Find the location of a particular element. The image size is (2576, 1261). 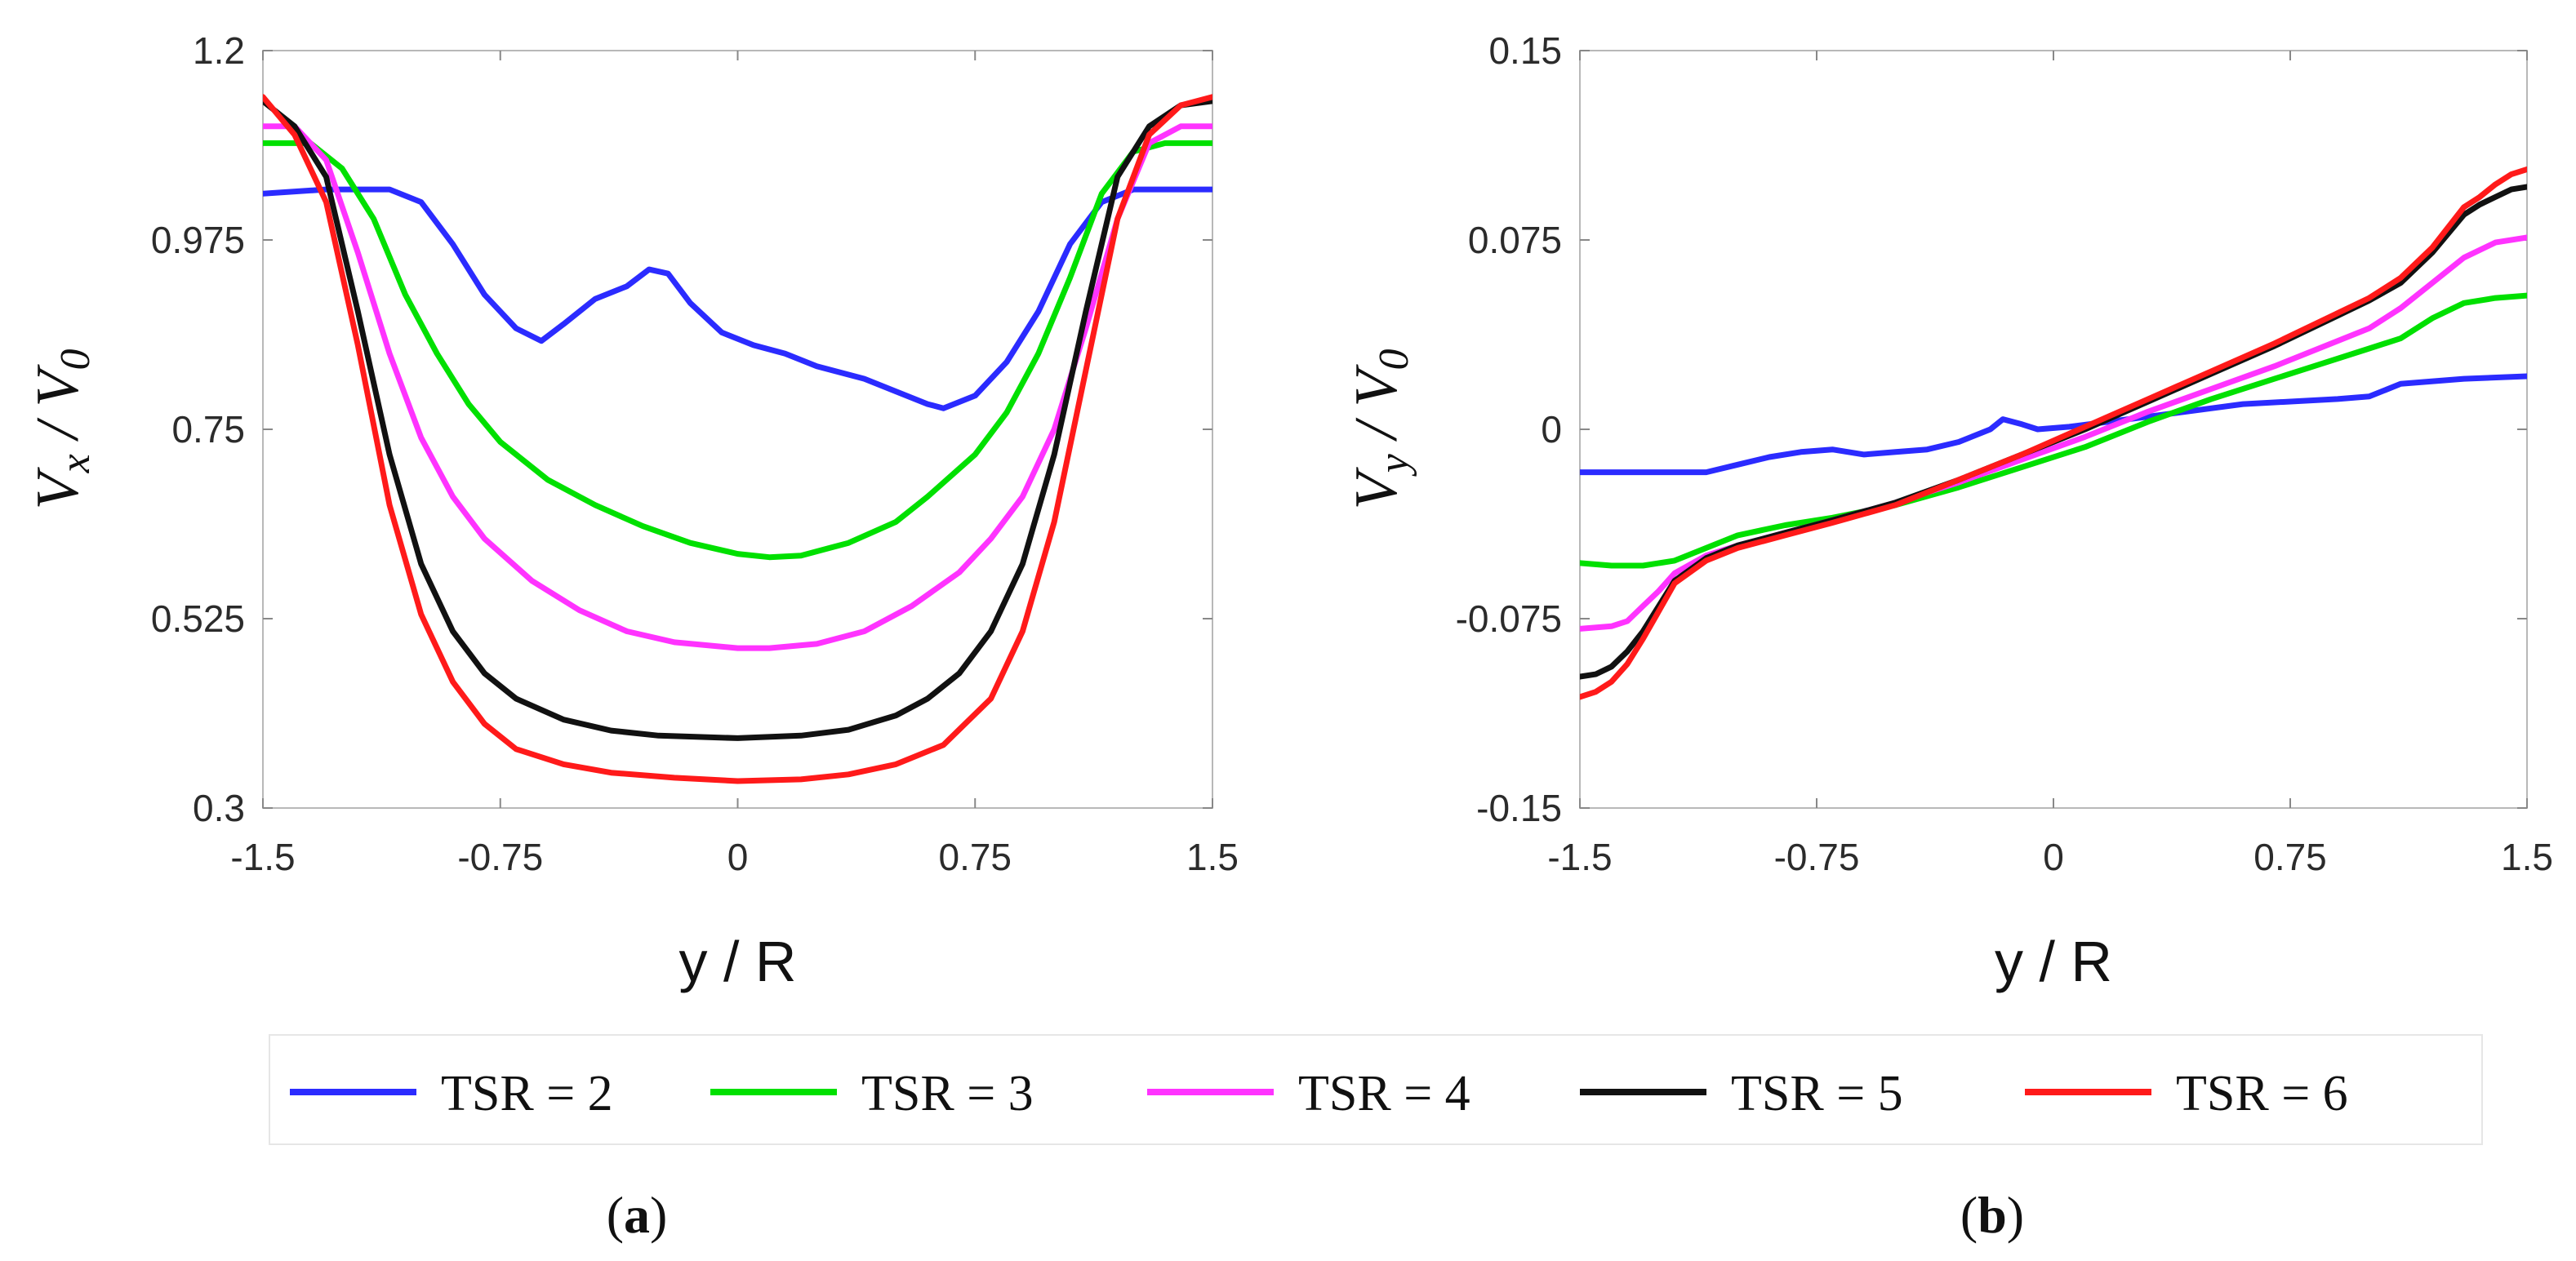

y-tick-label: 0.75 is located at coordinates (208, 429).